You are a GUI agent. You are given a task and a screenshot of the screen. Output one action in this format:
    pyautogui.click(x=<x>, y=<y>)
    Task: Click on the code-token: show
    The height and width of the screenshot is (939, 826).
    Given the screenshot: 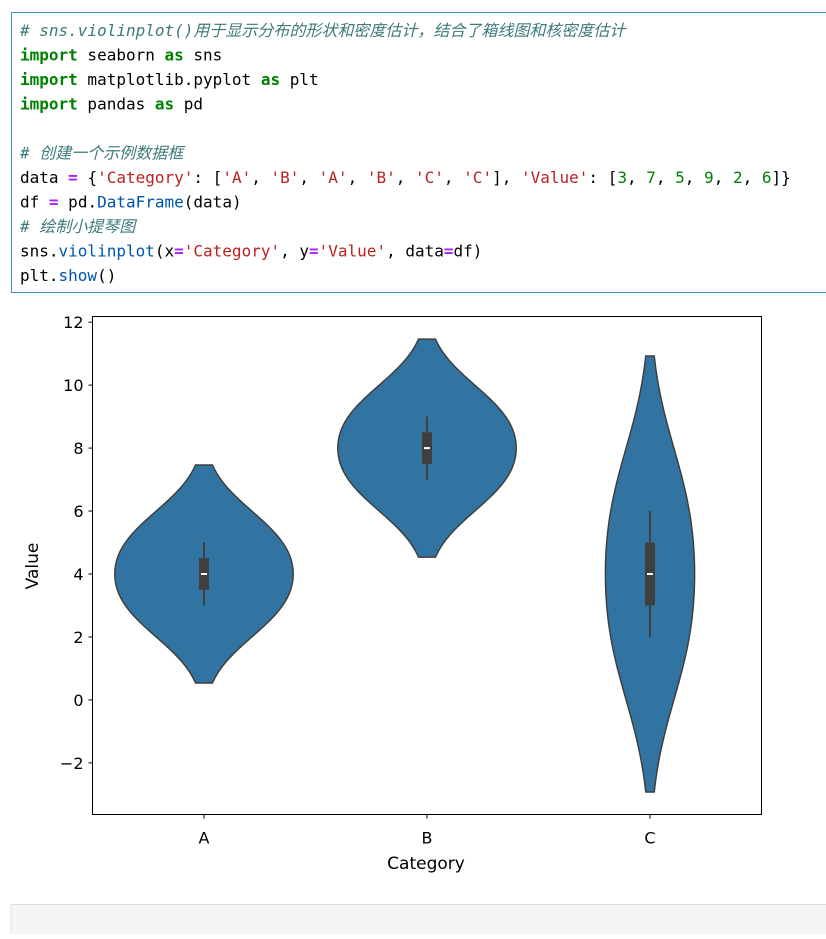 What is the action you would take?
    pyautogui.click(x=78, y=275)
    